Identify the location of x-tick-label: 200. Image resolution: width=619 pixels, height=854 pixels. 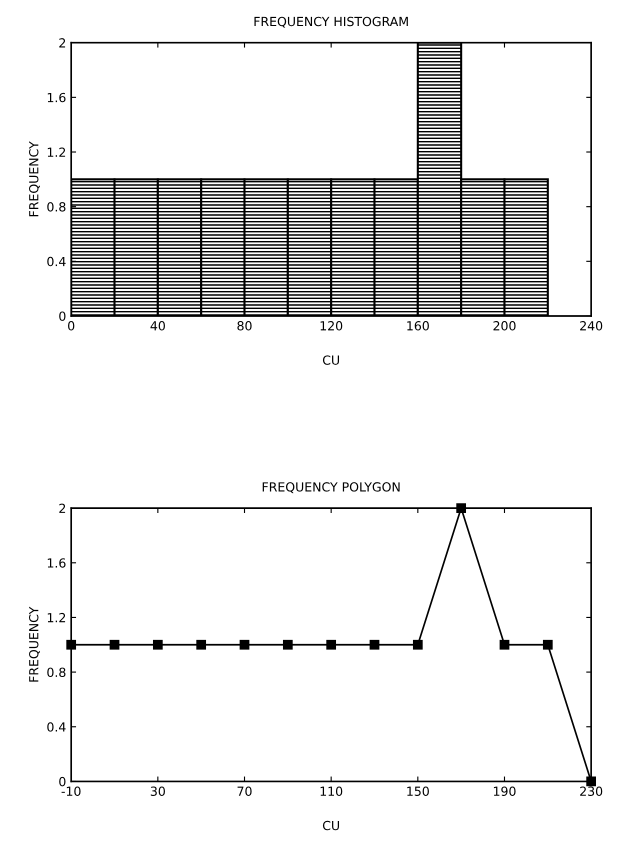
(504, 326).